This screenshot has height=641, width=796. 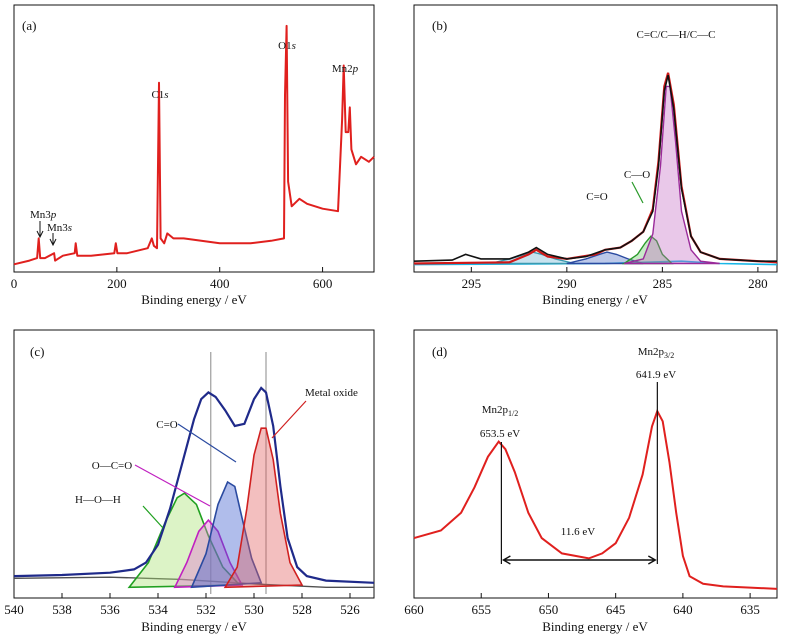 I want to click on panel-c-peak-labels: Metal oxide C=O O—C=O H—O—H, so click(x=216, y=458).